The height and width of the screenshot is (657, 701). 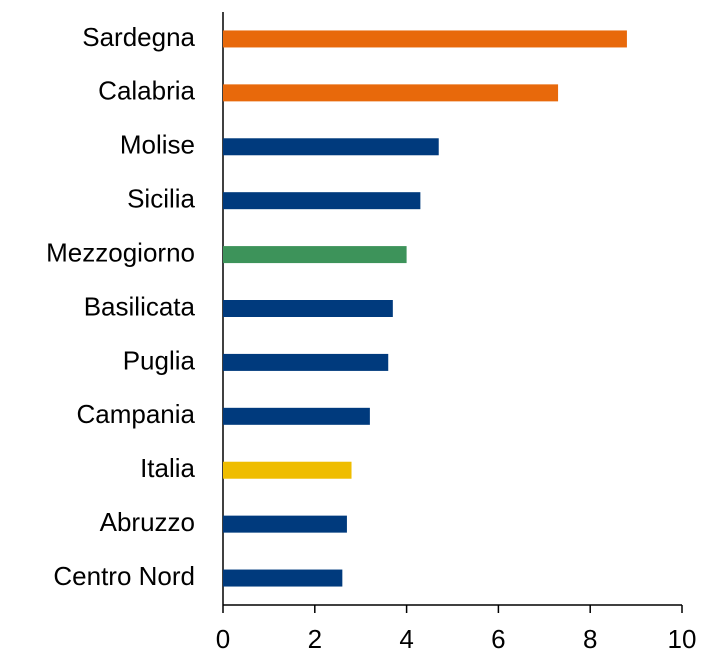 I want to click on y-tick-label: Centro Nord, so click(x=124, y=576).